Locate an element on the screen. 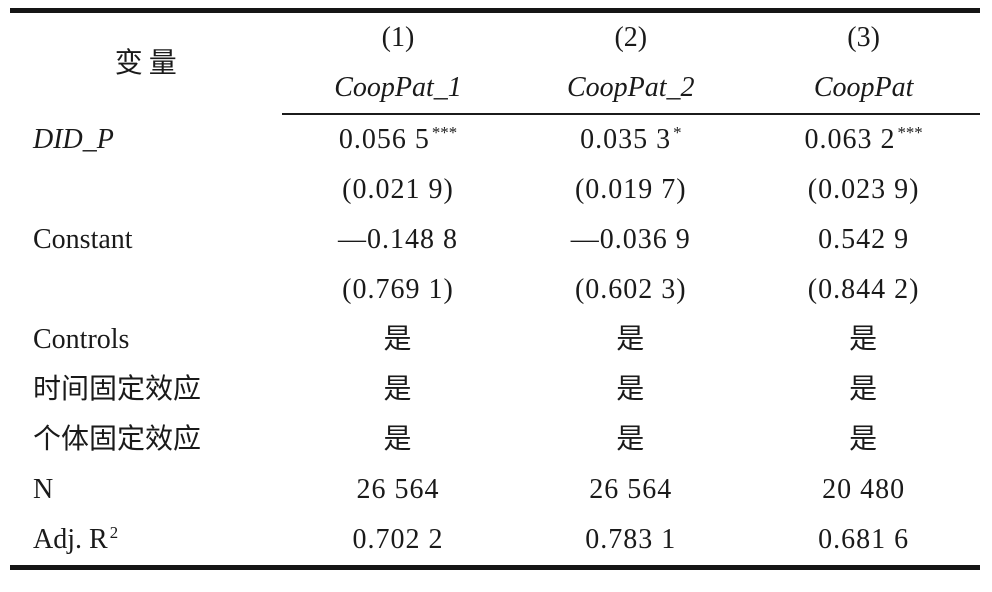  significance-stars: * is located at coordinates (677, 132).